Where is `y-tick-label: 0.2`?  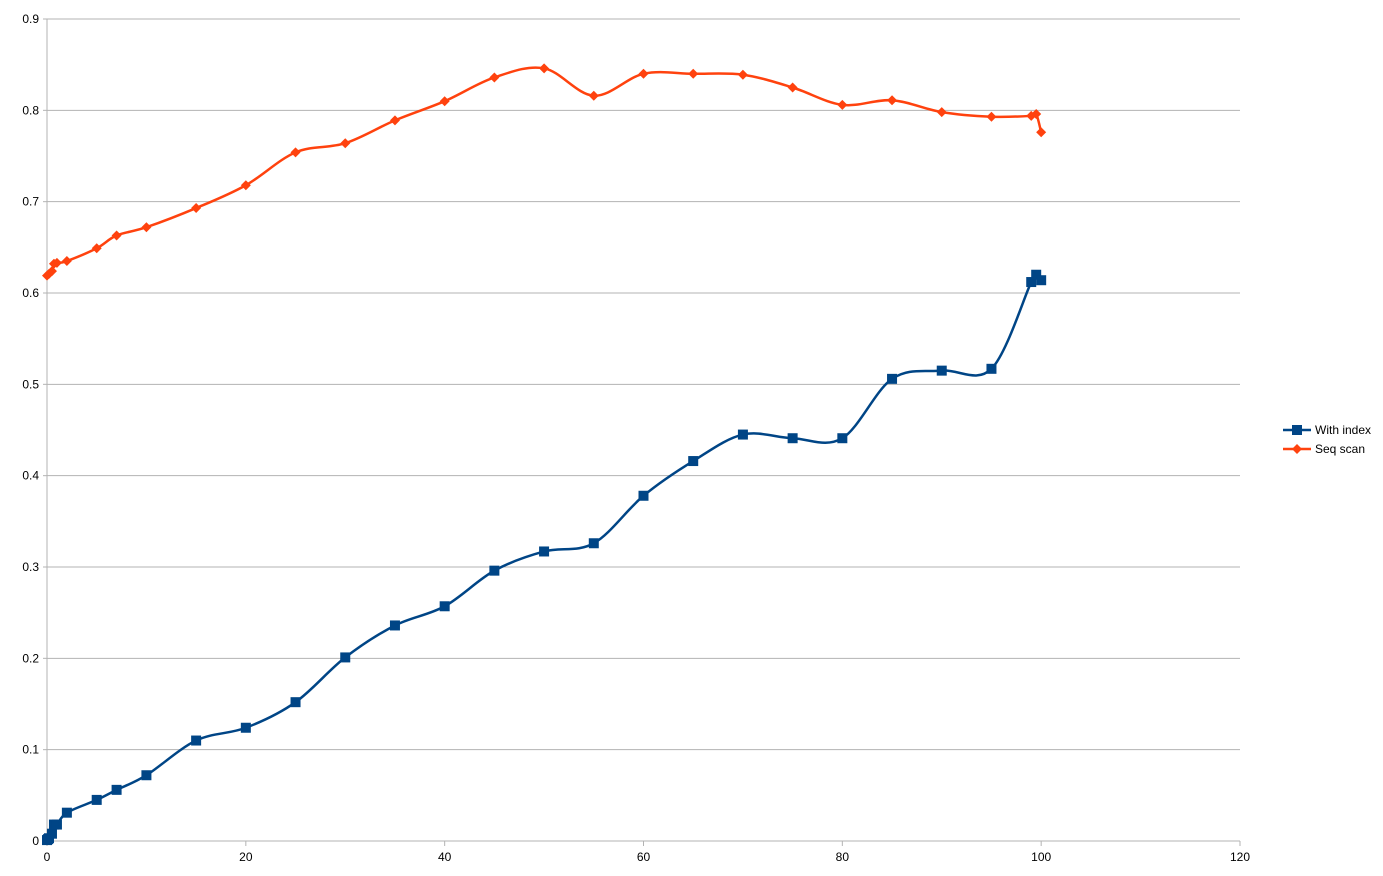 y-tick-label: 0.2 is located at coordinates (30, 658).